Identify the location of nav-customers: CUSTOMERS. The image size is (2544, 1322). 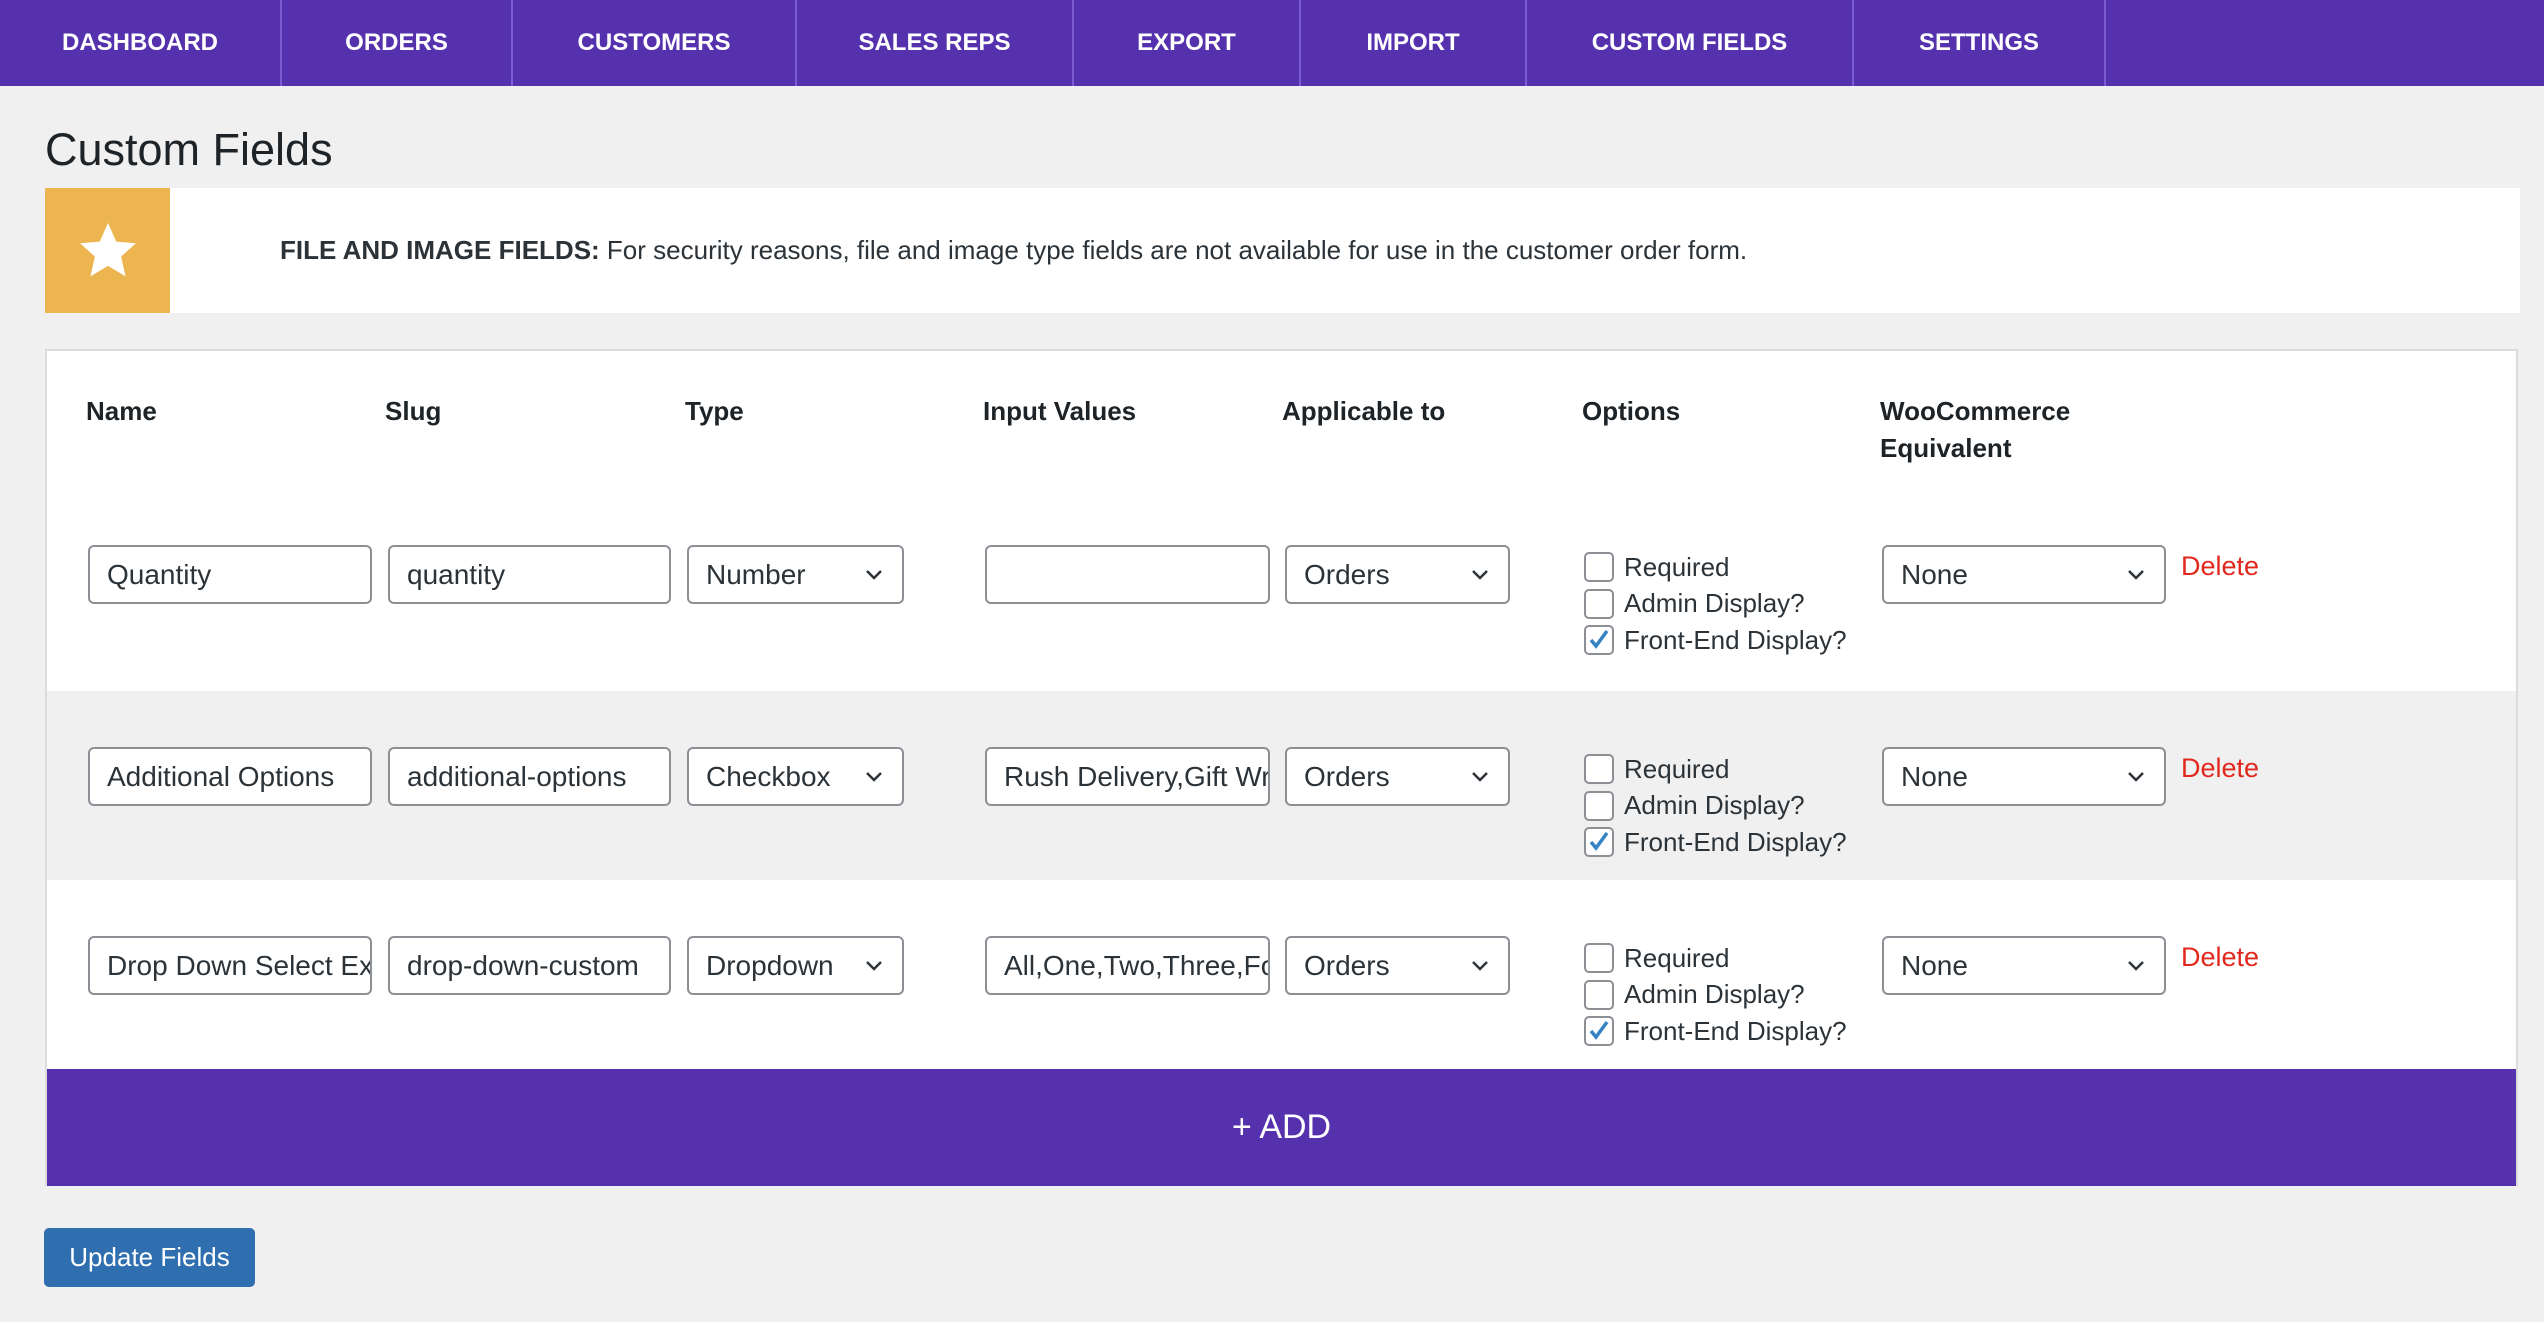
(655, 43).